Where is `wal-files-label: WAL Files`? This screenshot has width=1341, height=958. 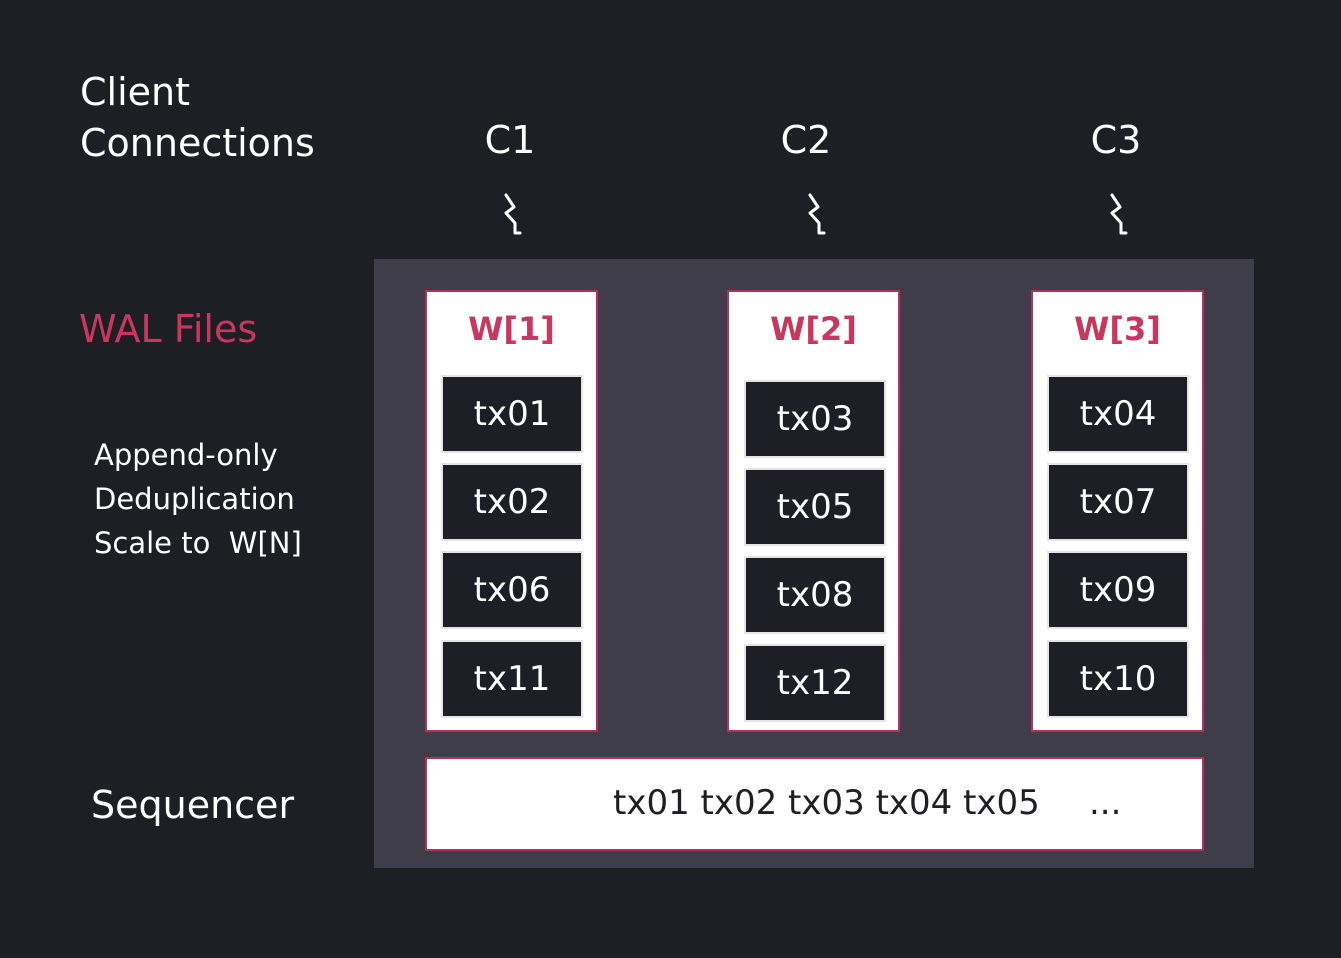
wal-files-label: WAL Files is located at coordinates (168, 329).